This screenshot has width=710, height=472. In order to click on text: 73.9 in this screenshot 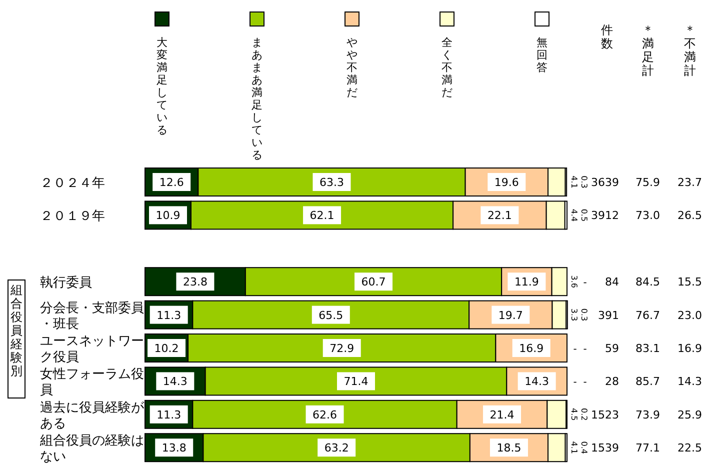, I will do `click(648, 415)`.